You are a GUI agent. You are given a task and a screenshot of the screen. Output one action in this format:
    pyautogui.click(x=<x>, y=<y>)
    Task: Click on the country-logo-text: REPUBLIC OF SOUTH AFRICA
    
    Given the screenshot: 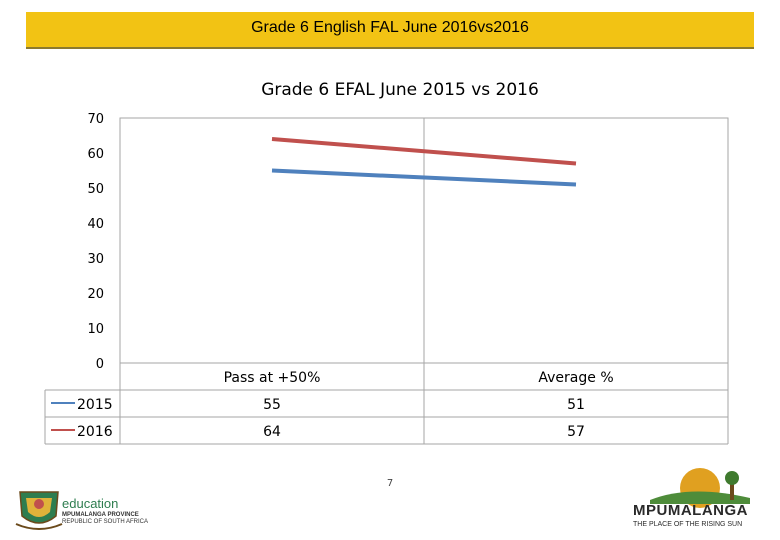 What is the action you would take?
    pyautogui.click(x=105, y=522)
    